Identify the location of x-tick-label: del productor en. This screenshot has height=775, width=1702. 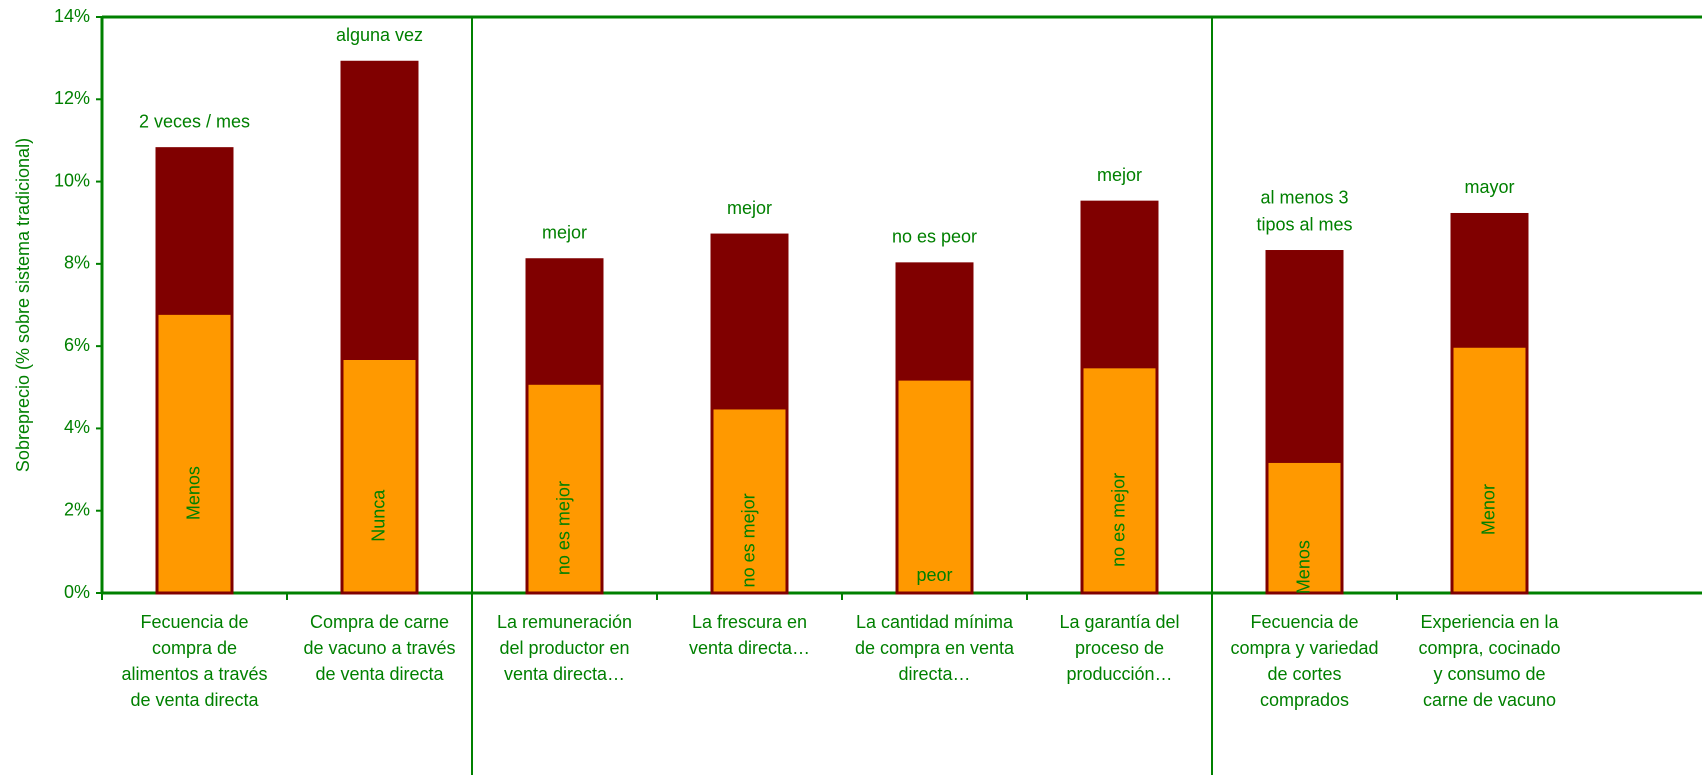
(564, 648).